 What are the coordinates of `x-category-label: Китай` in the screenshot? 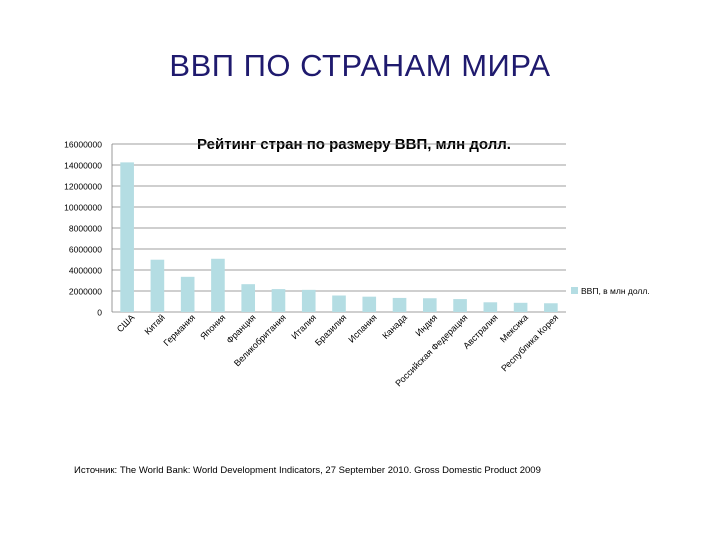 It's located at (155, 324).